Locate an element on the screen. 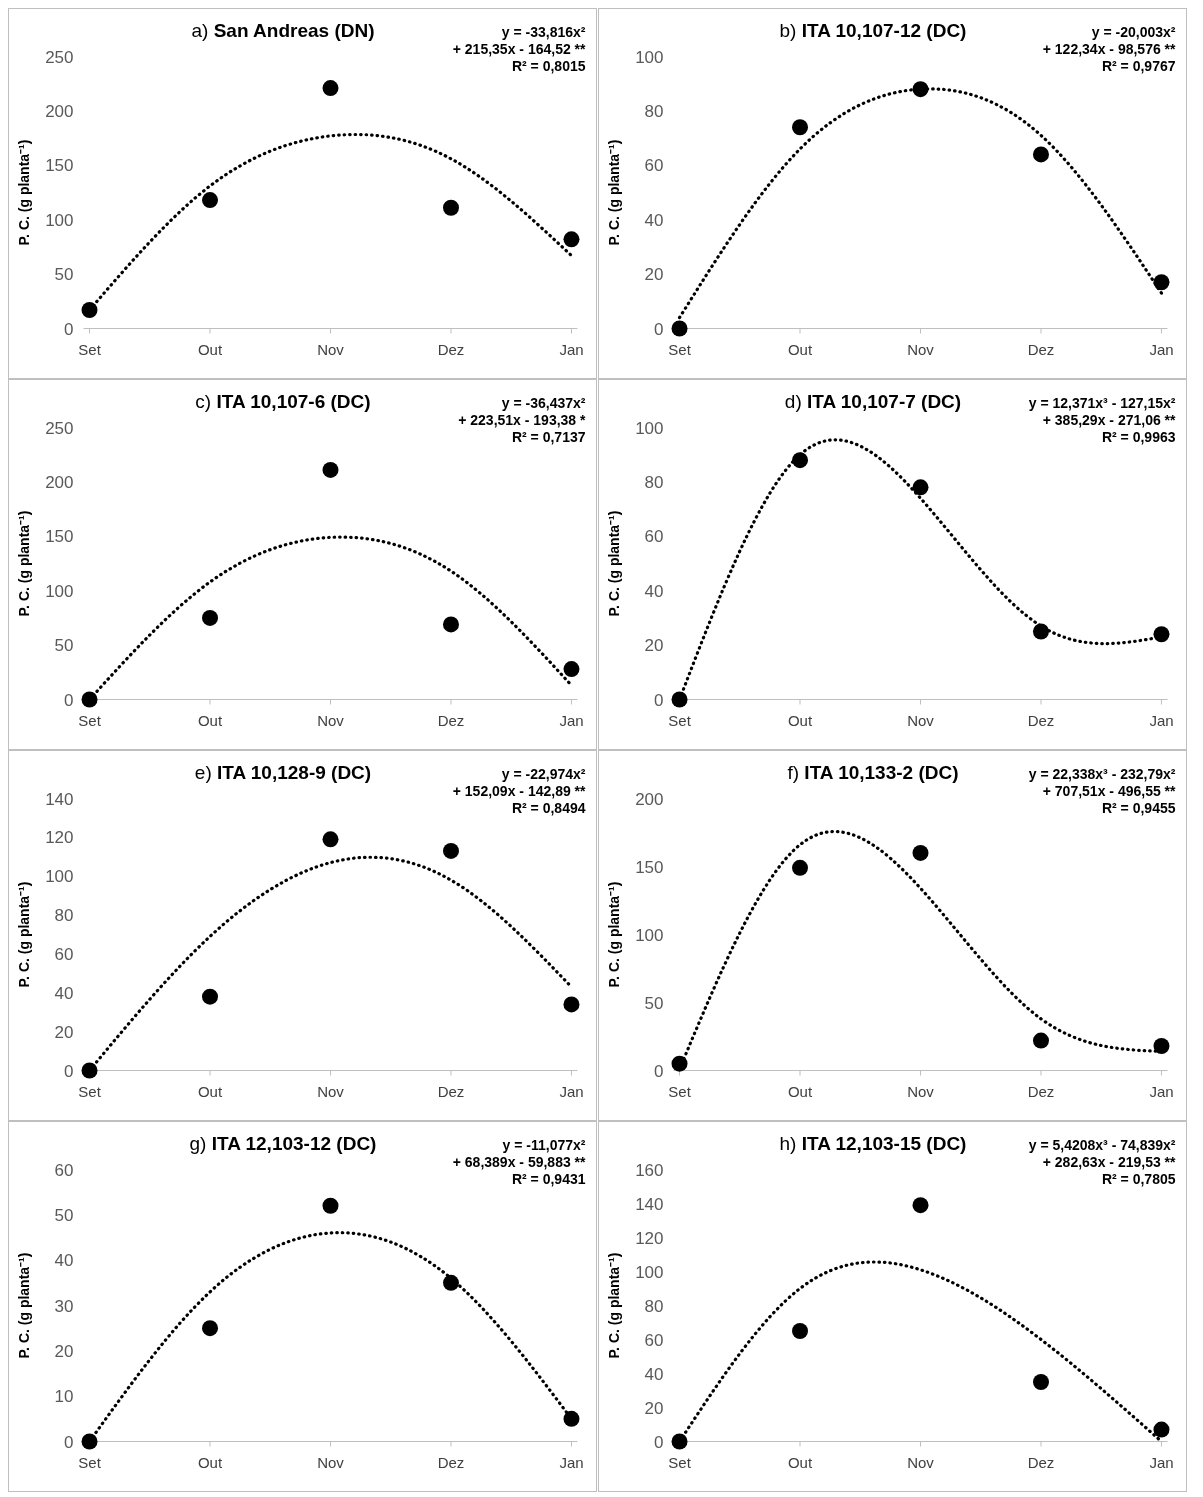 The height and width of the screenshot is (1497, 1203). text: y = 12,371x³ - 127,15x² is located at coordinates (1102, 402).